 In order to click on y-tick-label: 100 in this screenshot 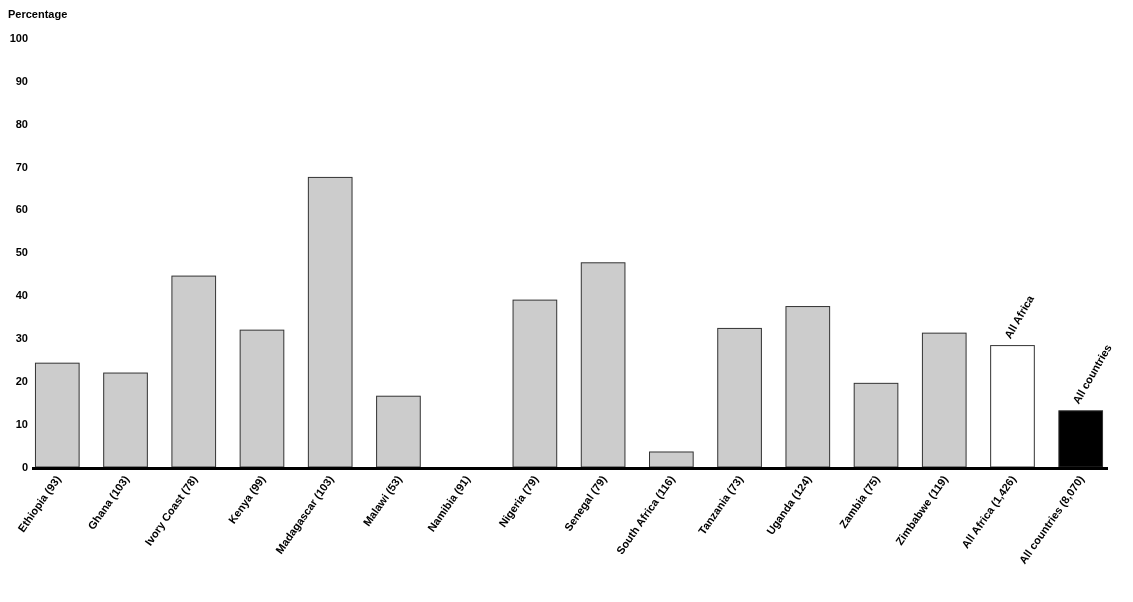, I will do `click(18, 37)`.